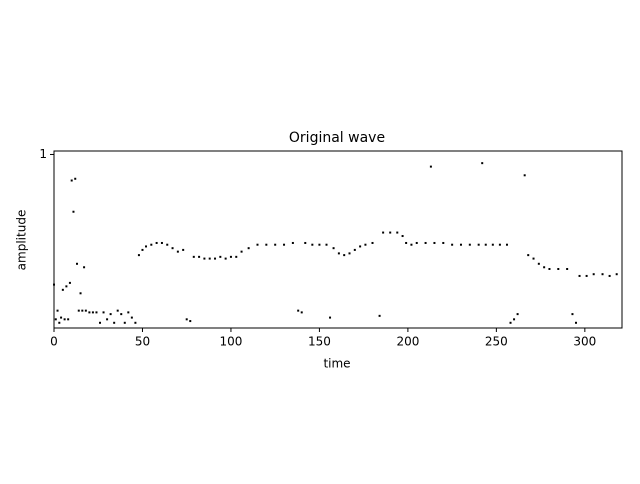 The height and width of the screenshot is (484, 640). I want to click on y-axis-label: amplitude, so click(22, 240).